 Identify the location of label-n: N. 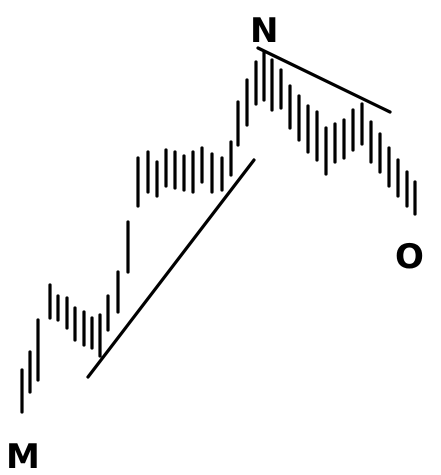
(264, 31).